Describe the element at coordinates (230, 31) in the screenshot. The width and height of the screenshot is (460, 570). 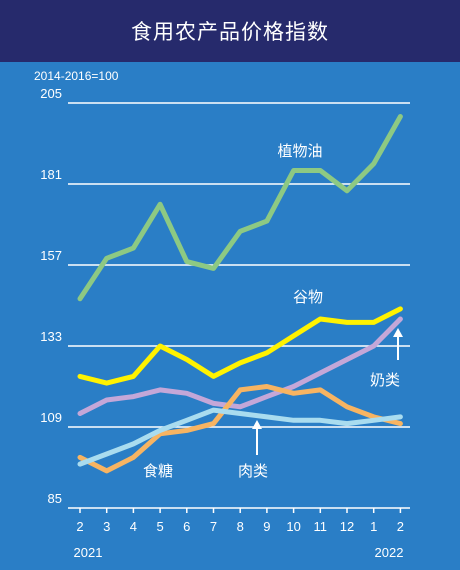
I see `chart-title: 食用农产品价格指数` at that location.